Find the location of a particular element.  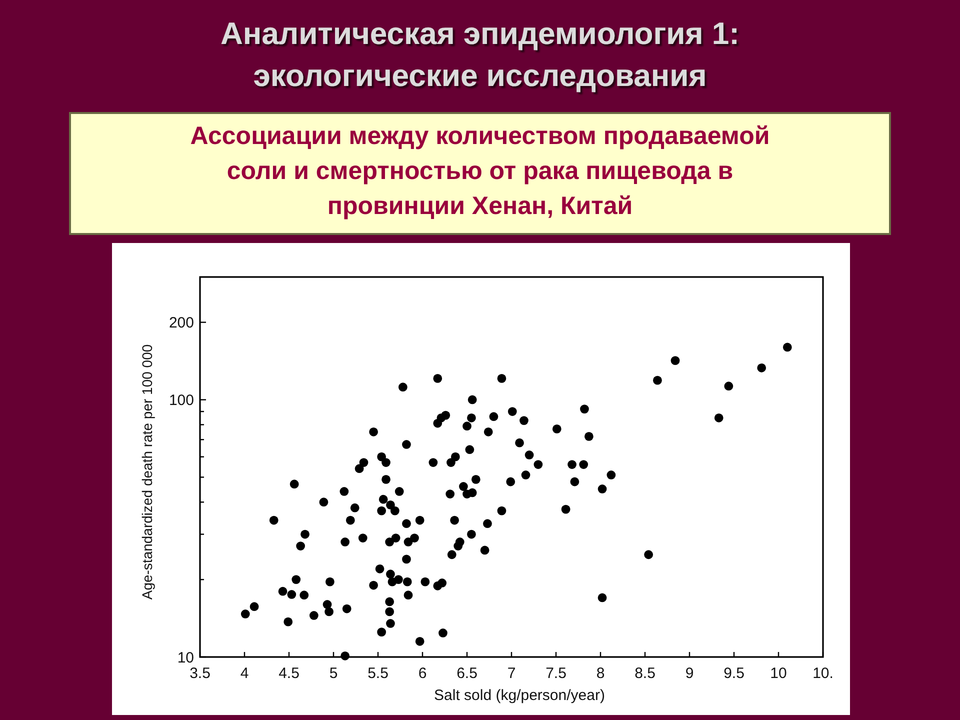

x-tick-label: 4 is located at coordinates (244, 673).